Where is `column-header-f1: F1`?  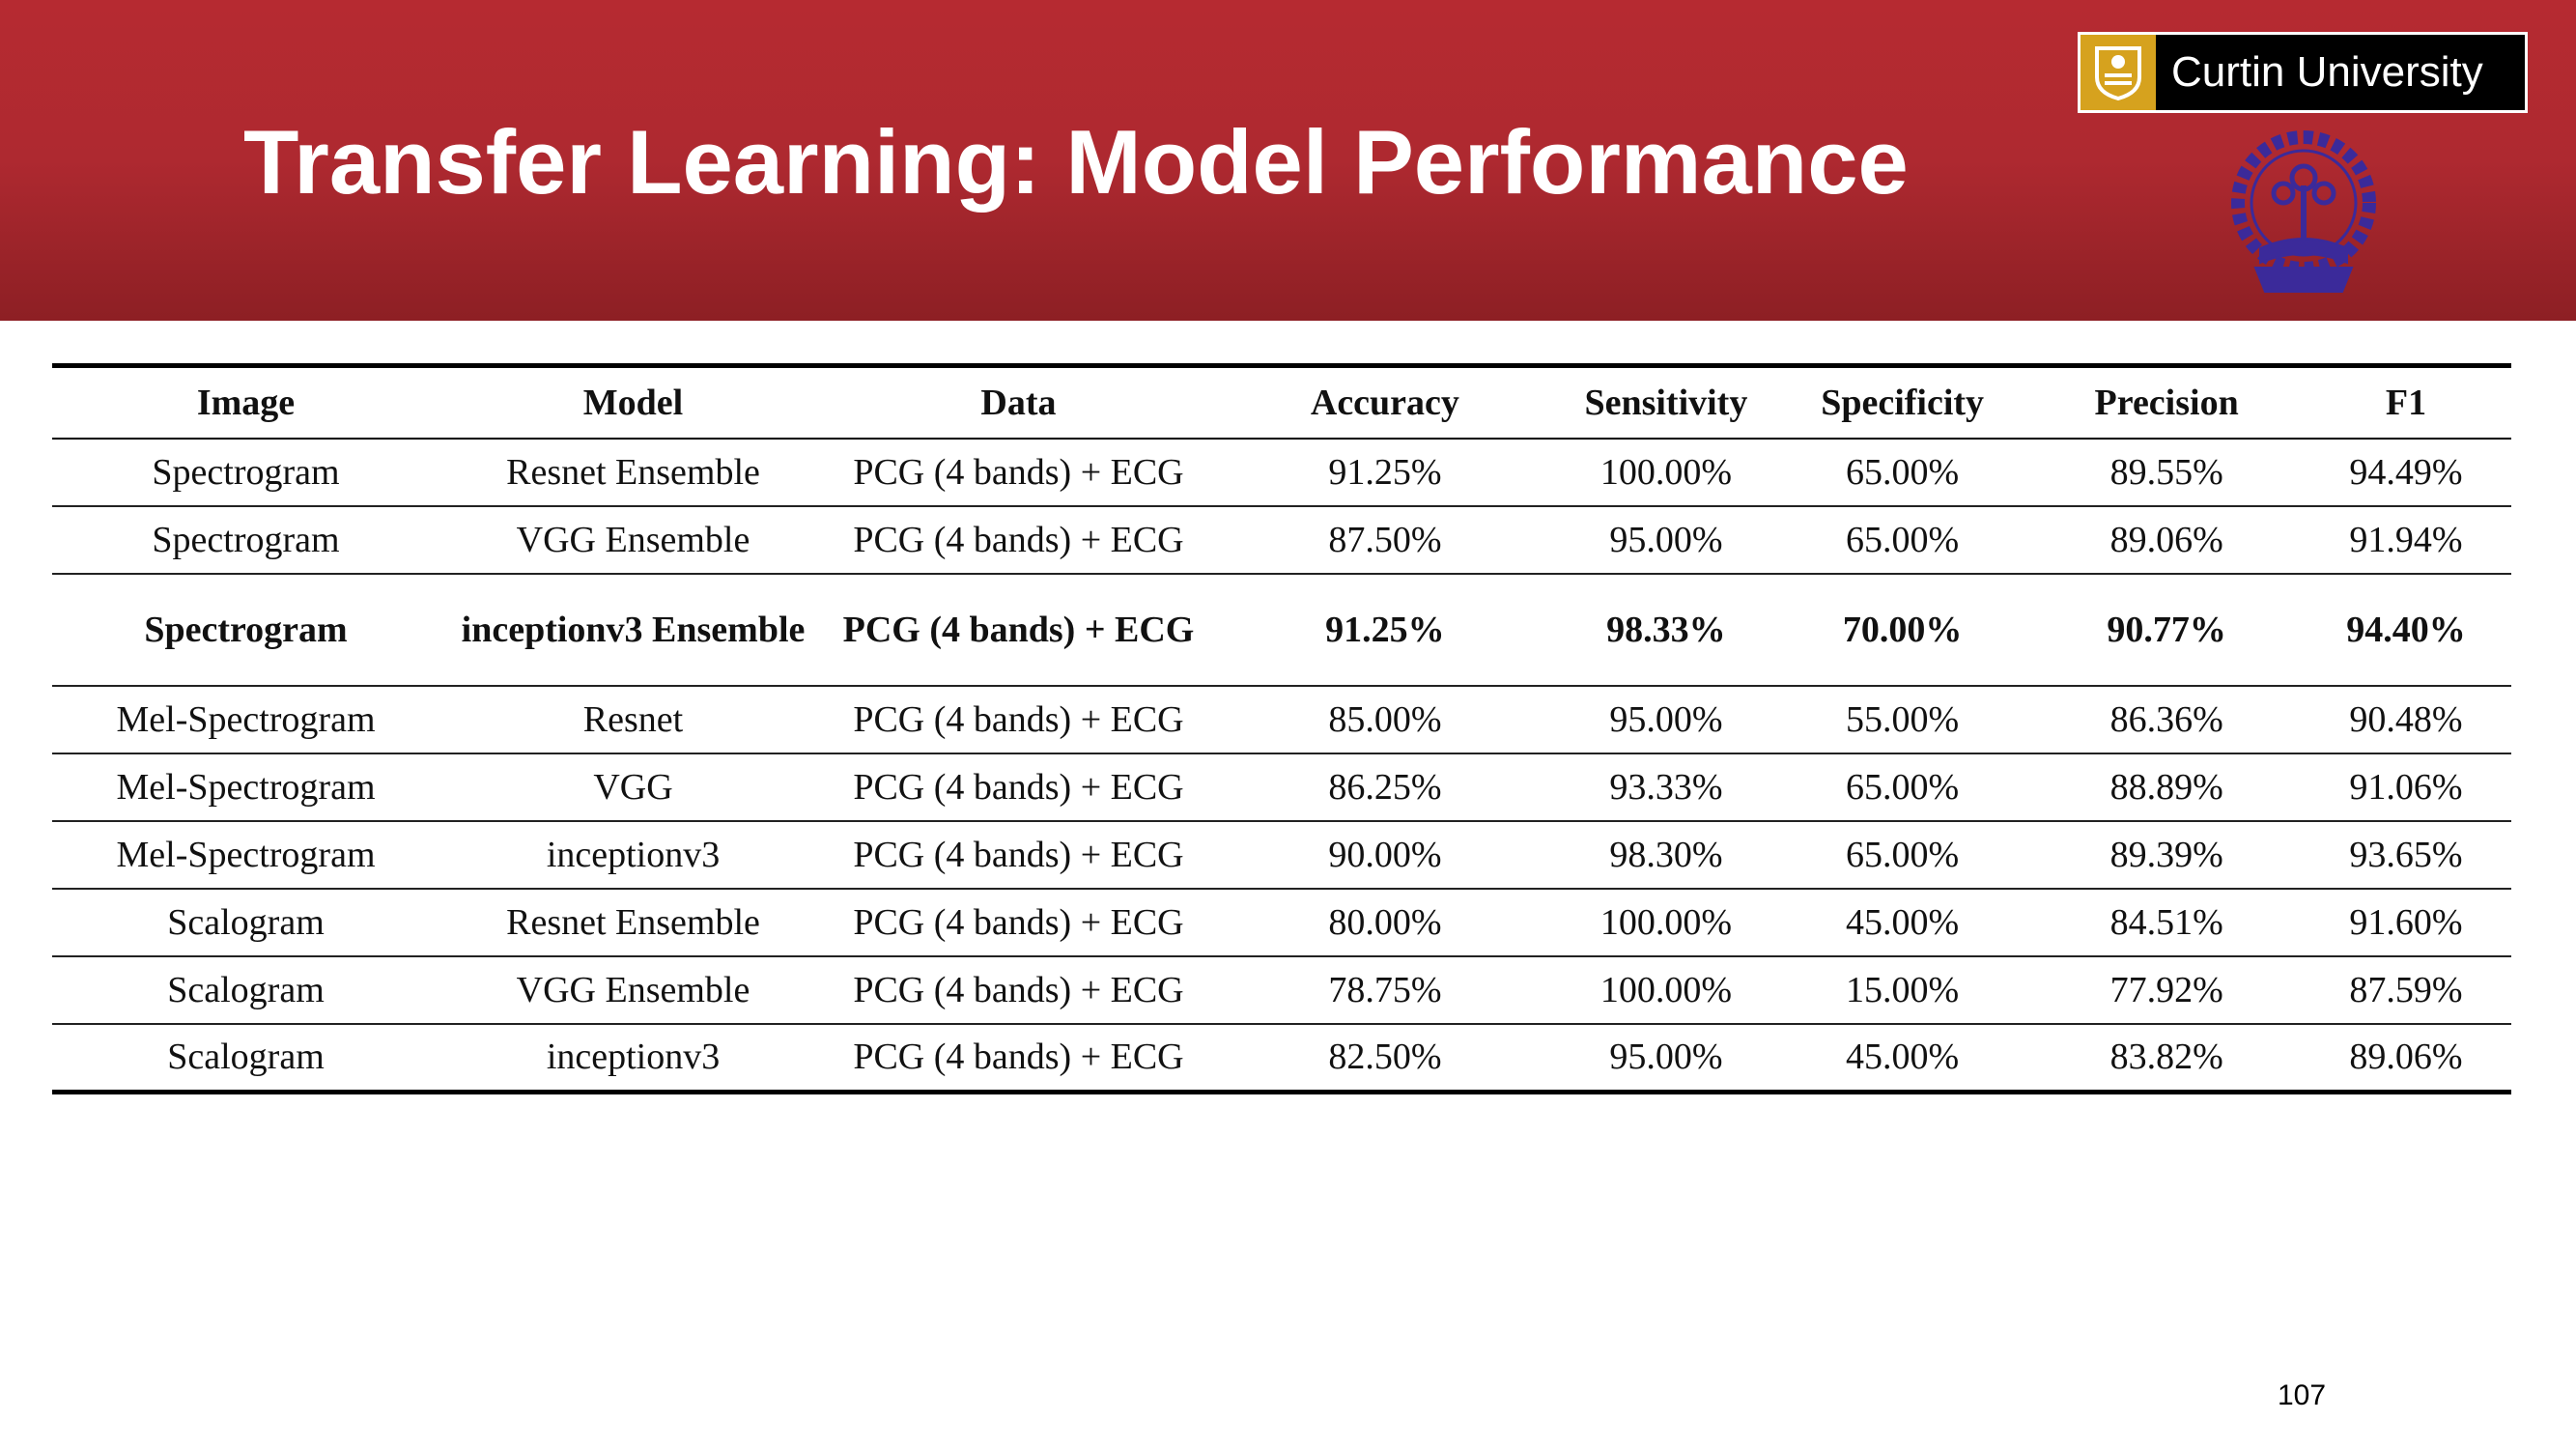
column-header-f1: F1 is located at coordinates (2406, 403).